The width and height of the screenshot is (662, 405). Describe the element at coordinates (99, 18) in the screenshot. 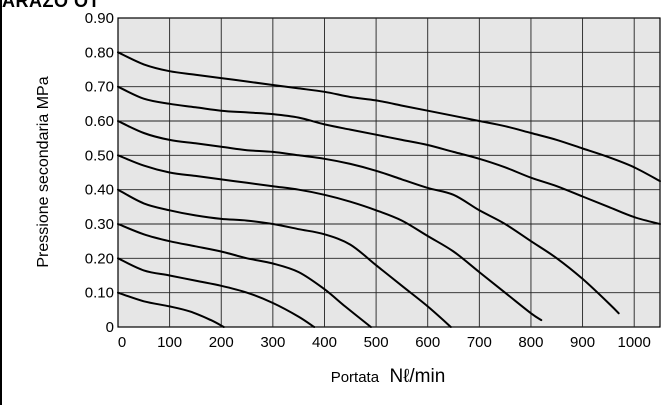

I see `y-tick-label: 0.90` at that location.